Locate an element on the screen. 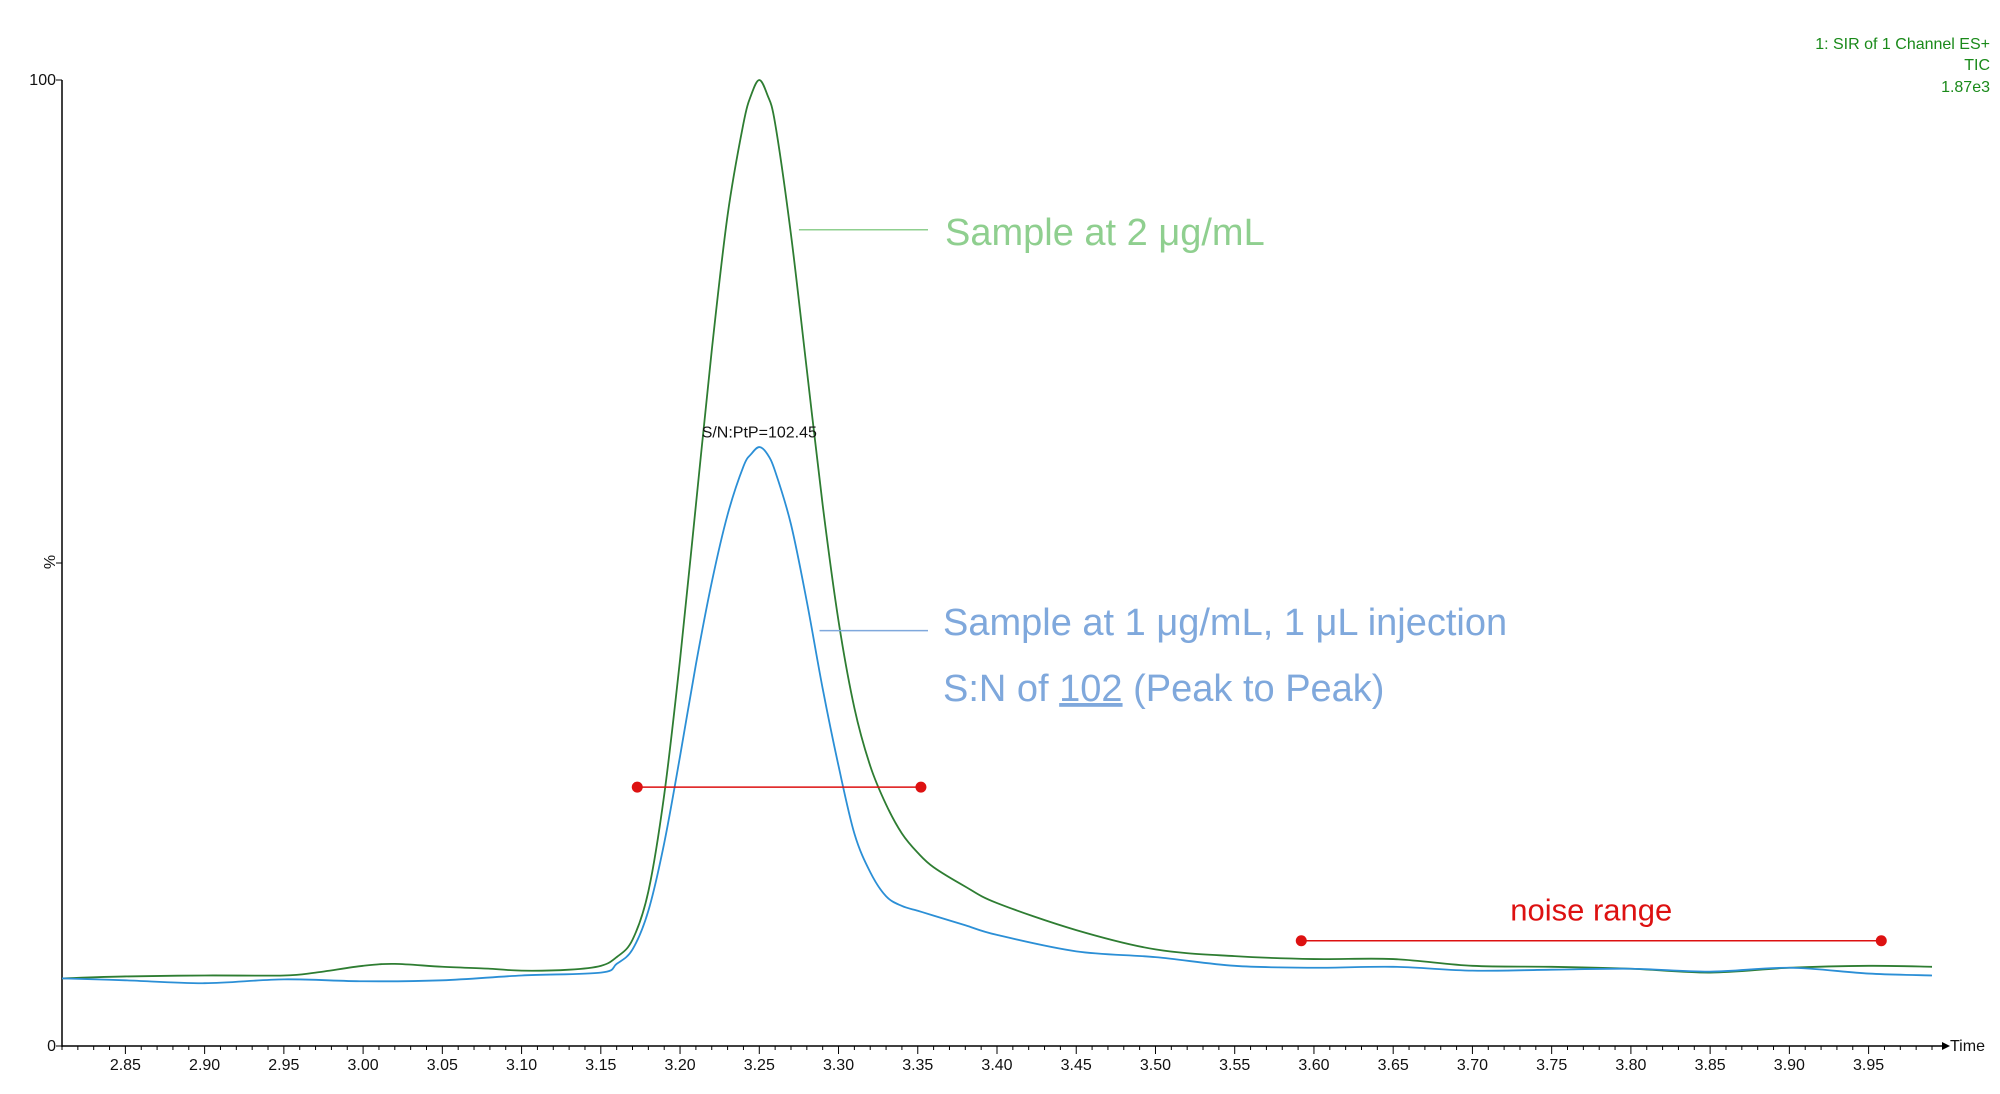 The height and width of the screenshot is (1094, 2000). x-tick-label: 3.30 is located at coordinates (838, 1065).